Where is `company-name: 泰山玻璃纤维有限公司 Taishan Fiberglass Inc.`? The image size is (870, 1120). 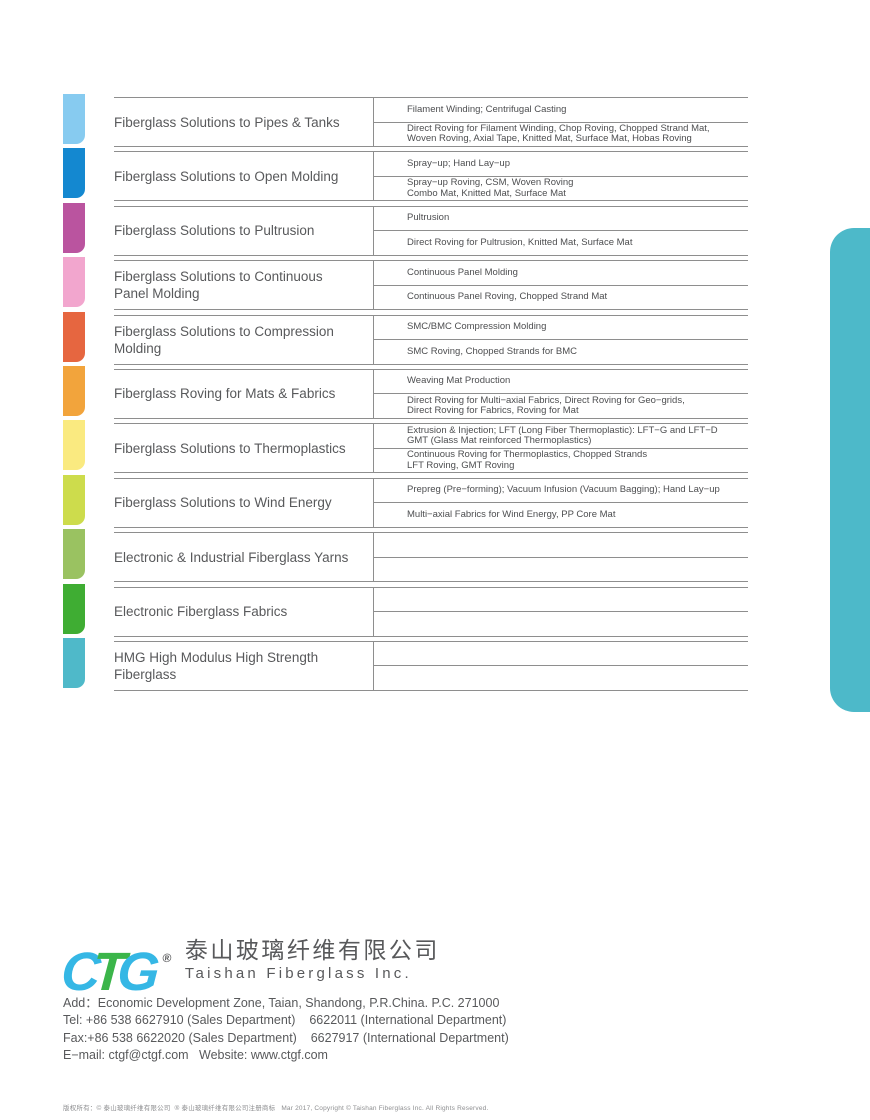 company-name: 泰山玻璃纤维有限公司 Taishan Fiberglass Inc. is located at coordinates (312, 958).